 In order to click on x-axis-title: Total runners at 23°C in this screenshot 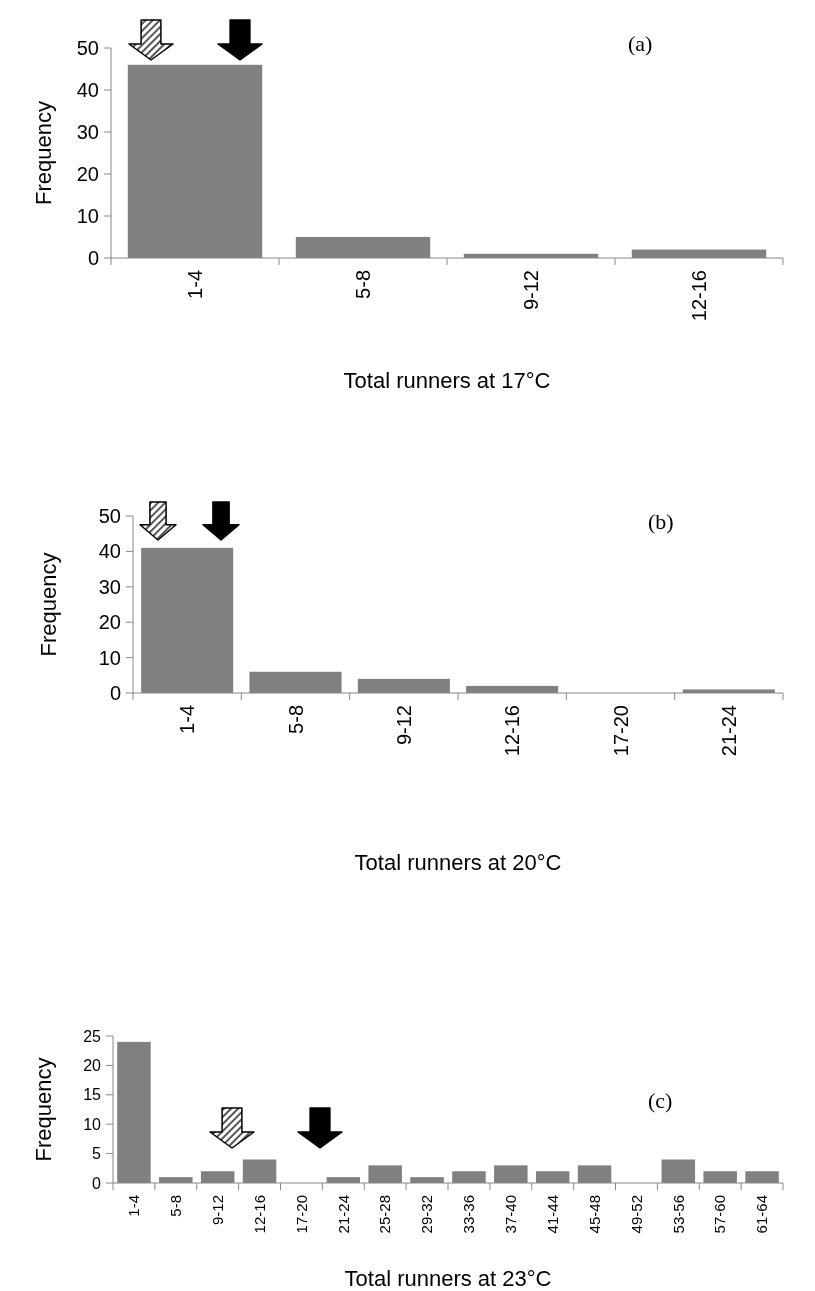, I will do `click(448, 1278)`.